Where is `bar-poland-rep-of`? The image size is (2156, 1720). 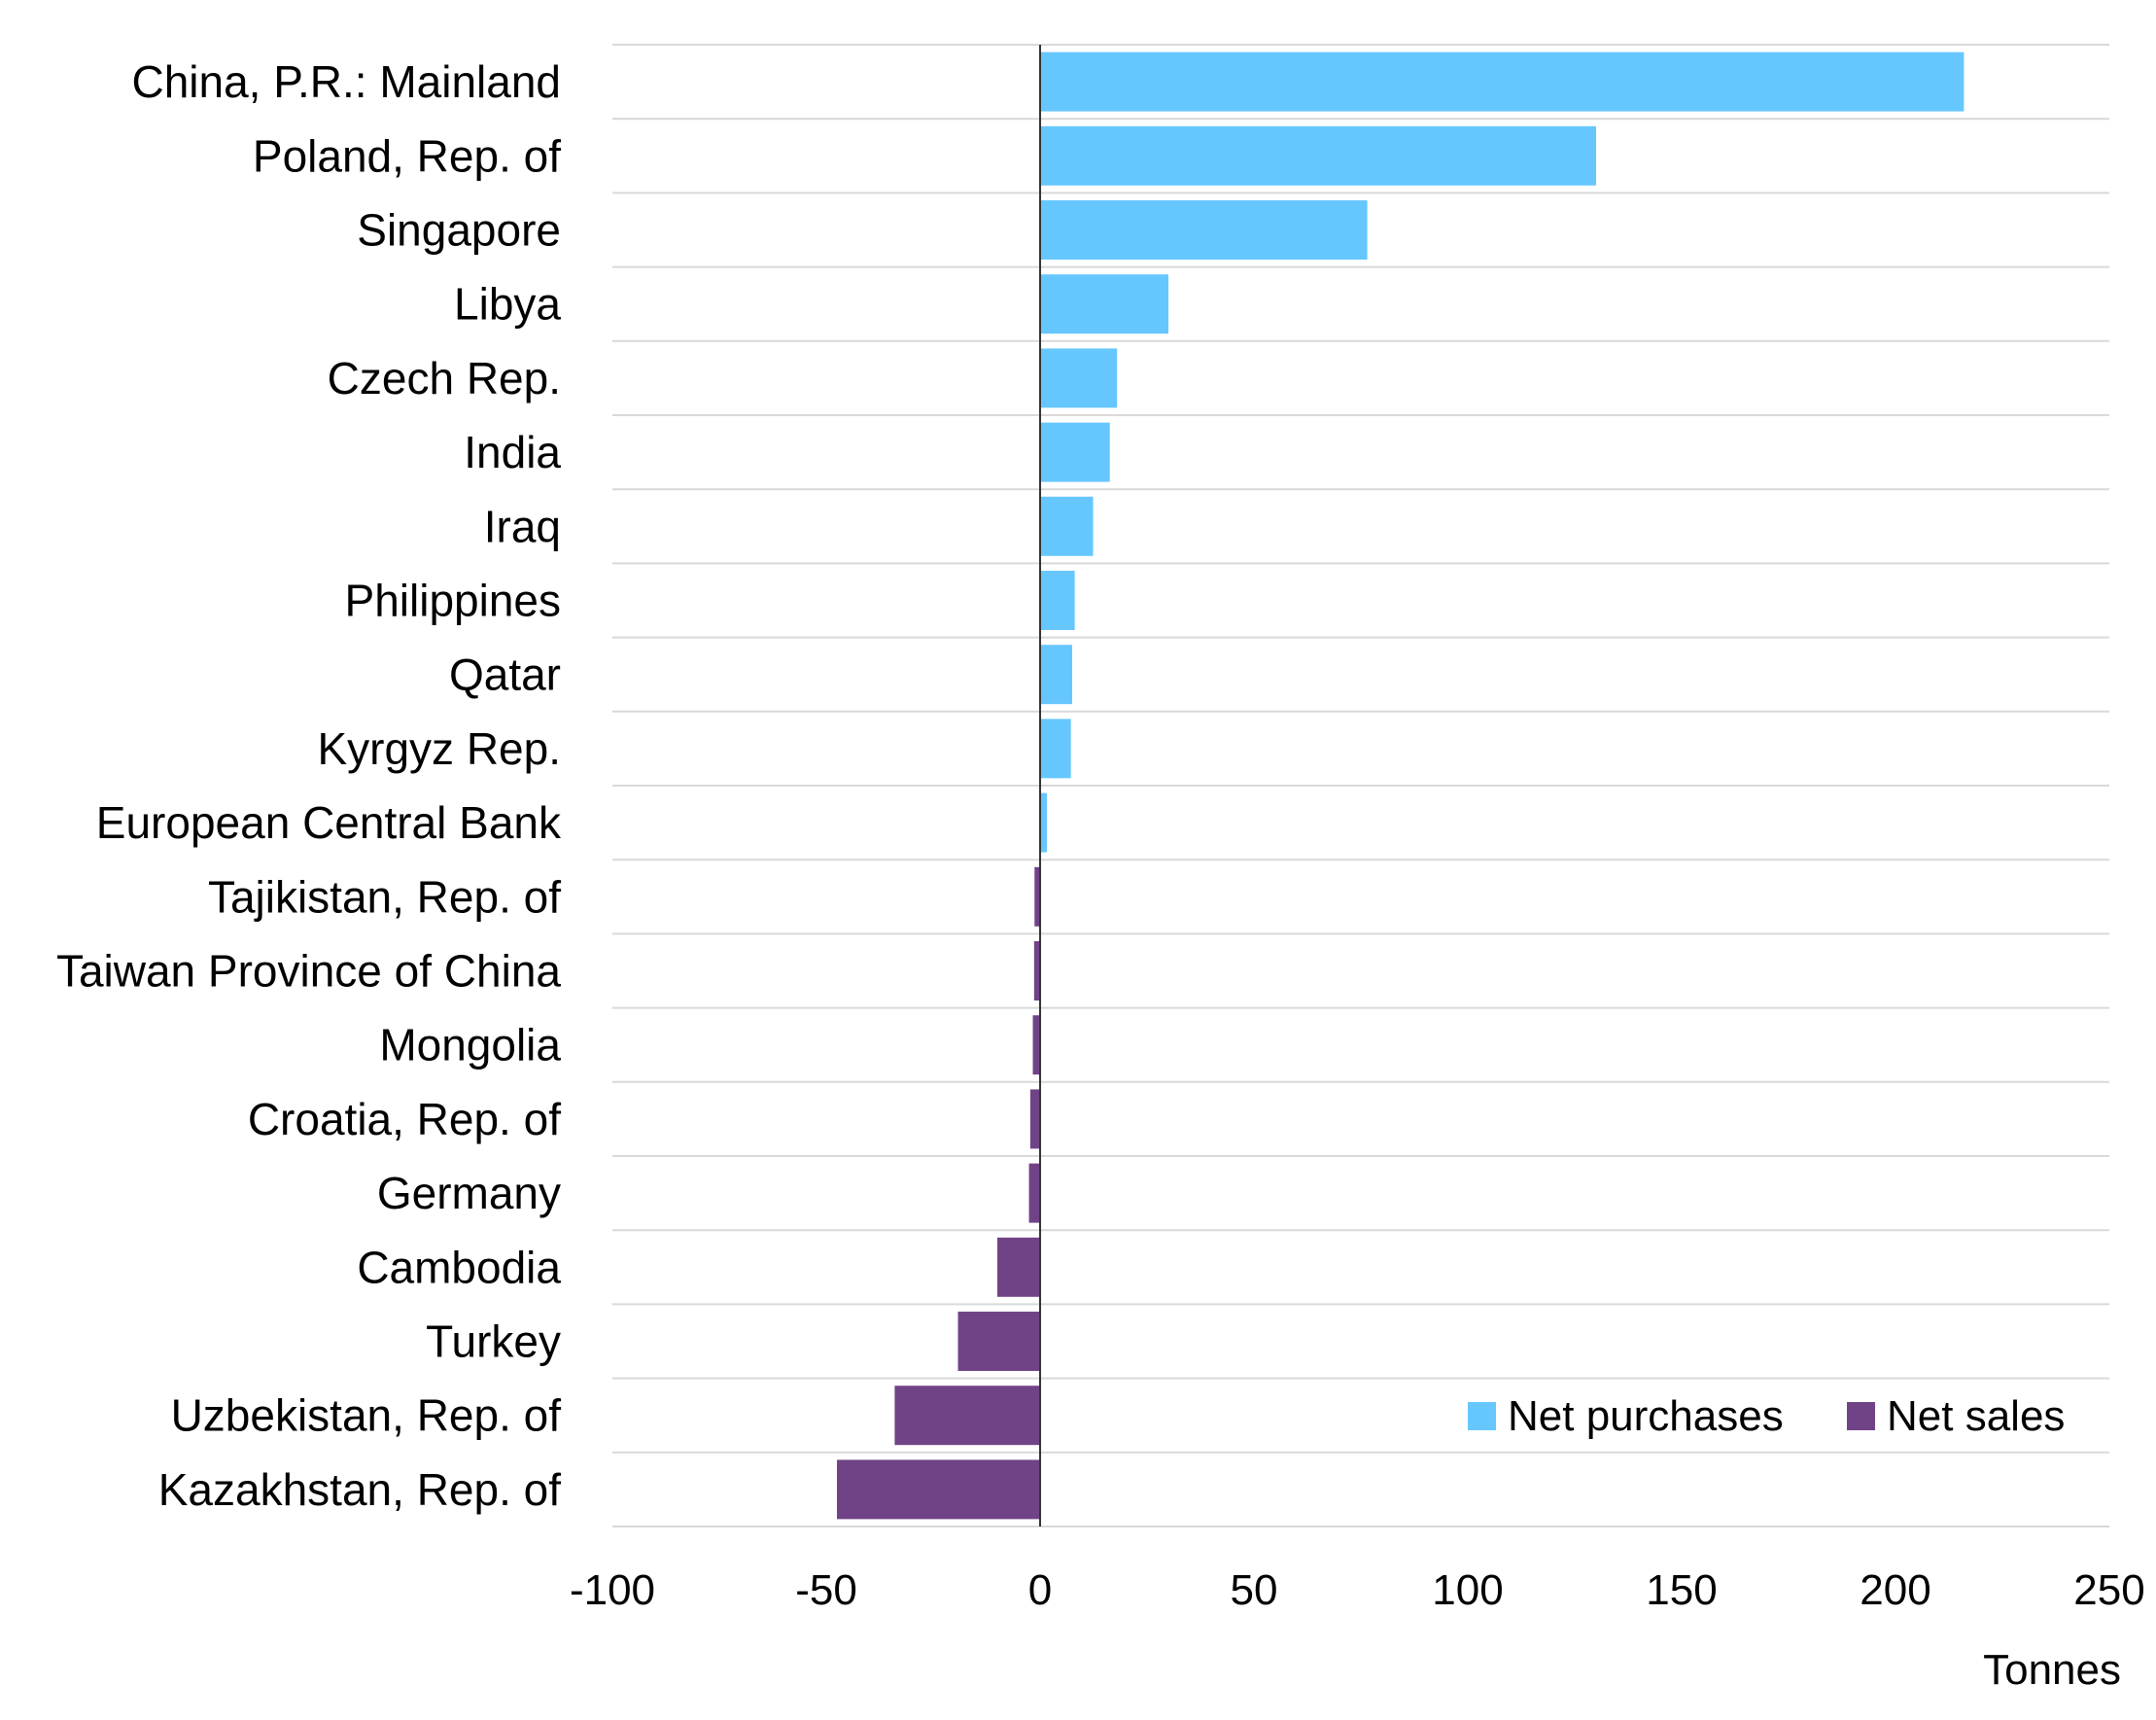
bar-poland-rep-of is located at coordinates (1318, 155).